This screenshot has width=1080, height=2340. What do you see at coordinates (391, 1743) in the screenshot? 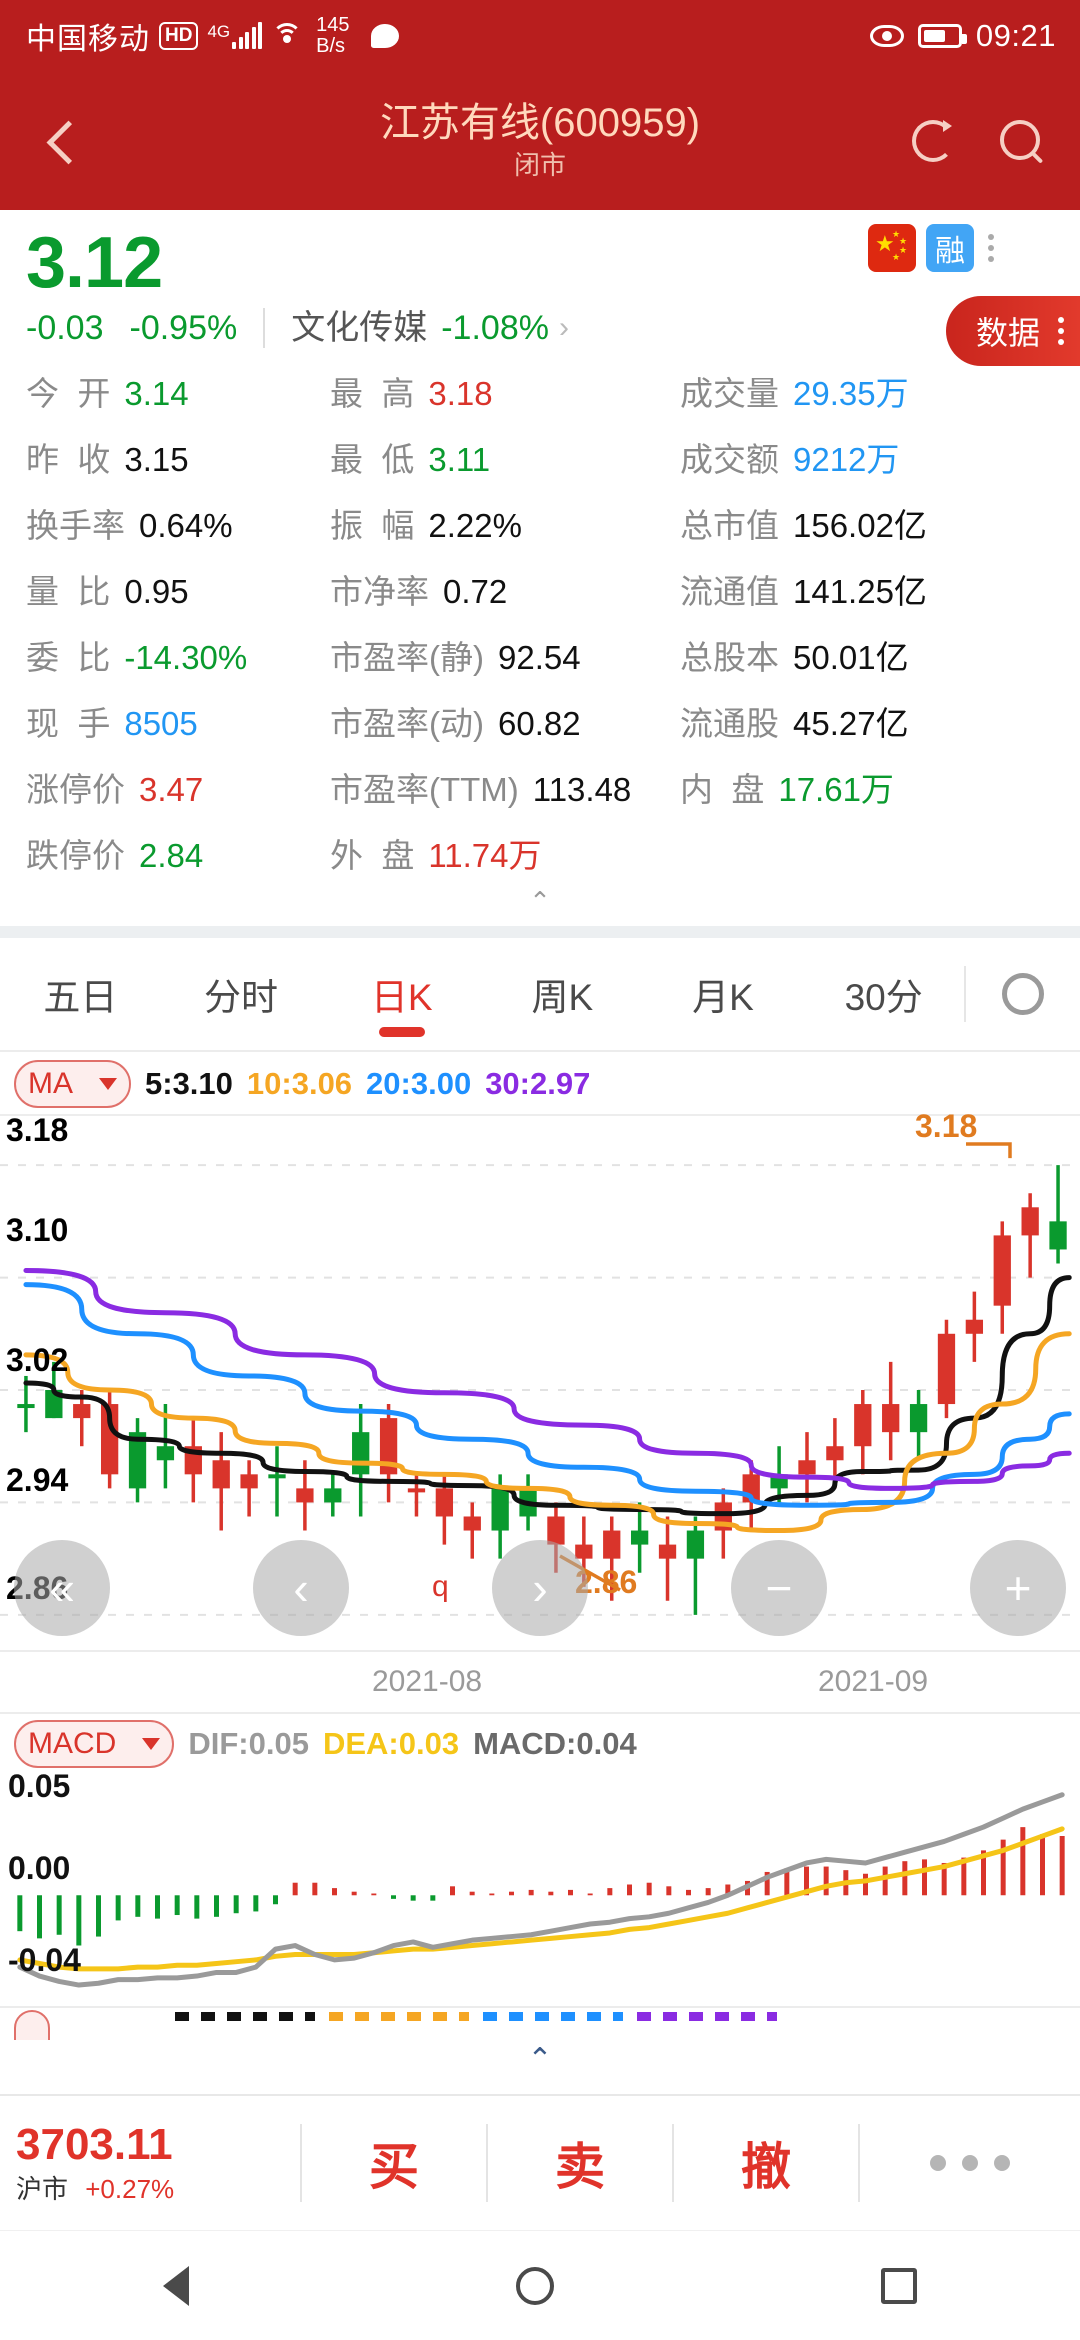
I see `dea-value: DEA:0.03` at bounding box center [391, 1743].